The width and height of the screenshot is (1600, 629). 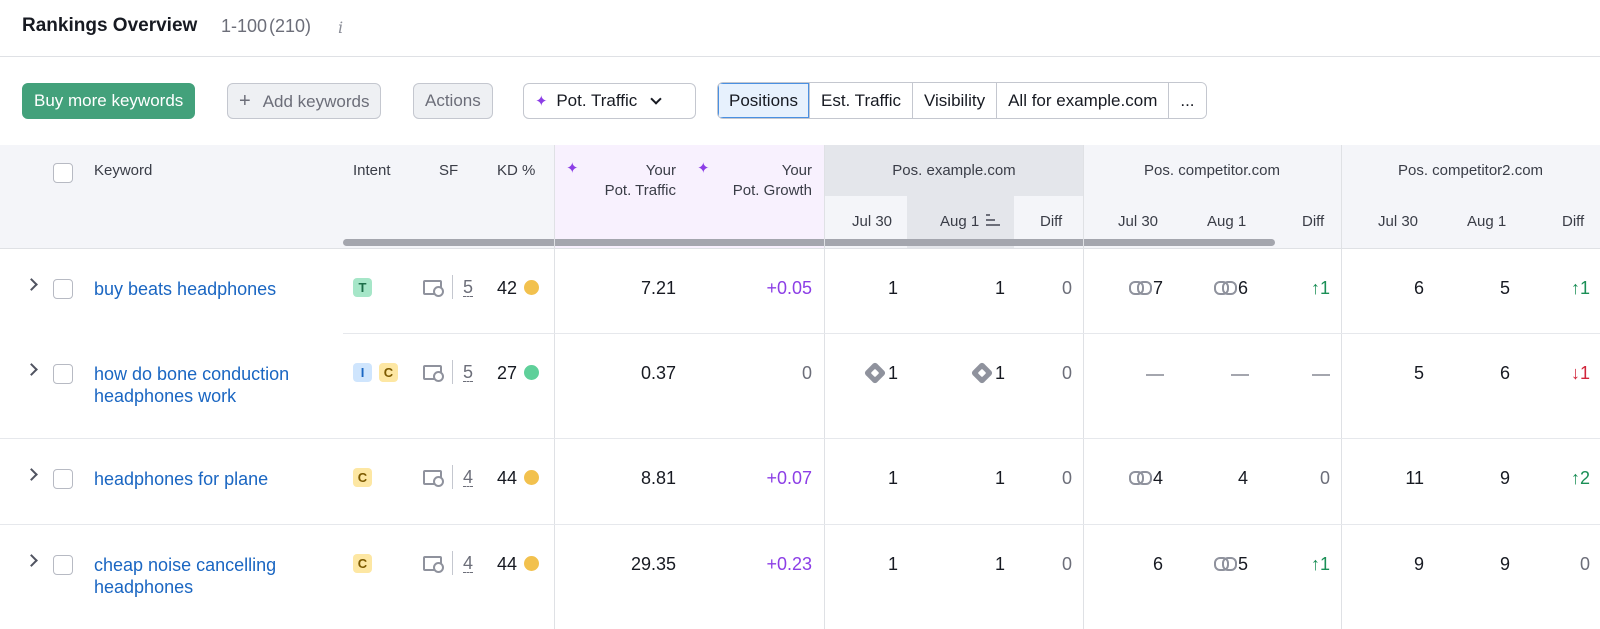 What do you see at coordinates (192, 374) in the screenshot?
I see `keyword-link: how do bone conduction` at bounding box center [192, 374].